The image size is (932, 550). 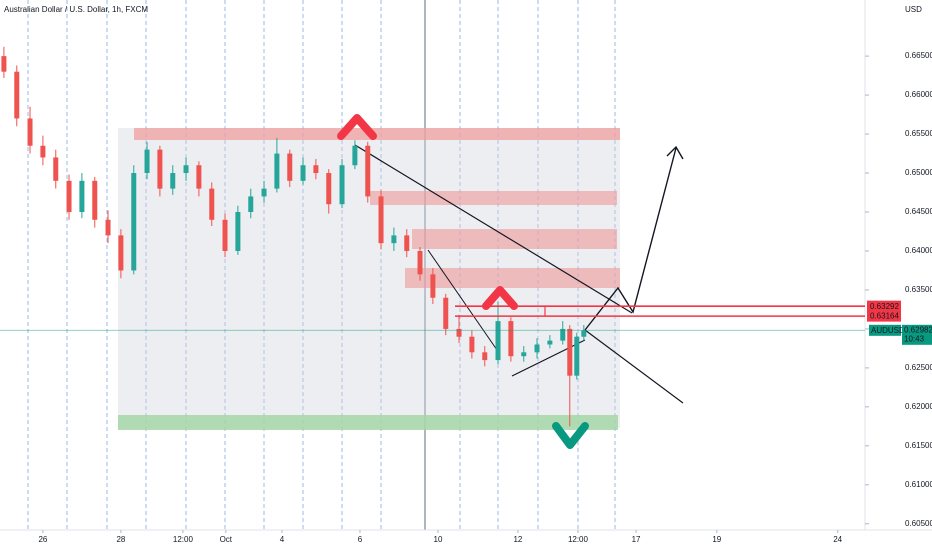 I want to click on symbol-label: AUDUSD, so click(x=888, y=330).